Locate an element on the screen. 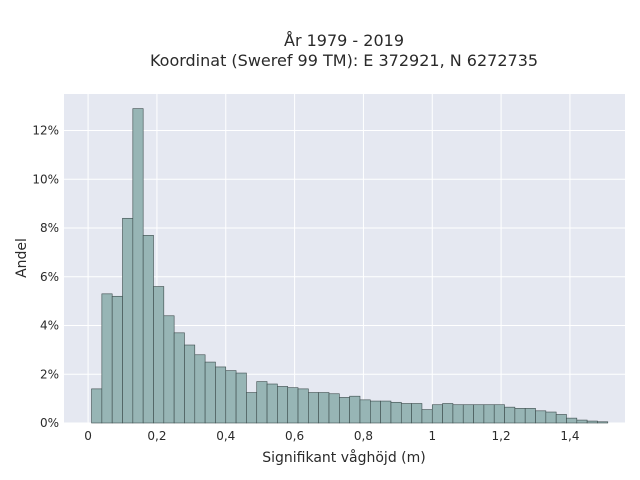  y-tick-label: 8% is located at coordinates (49, 228).